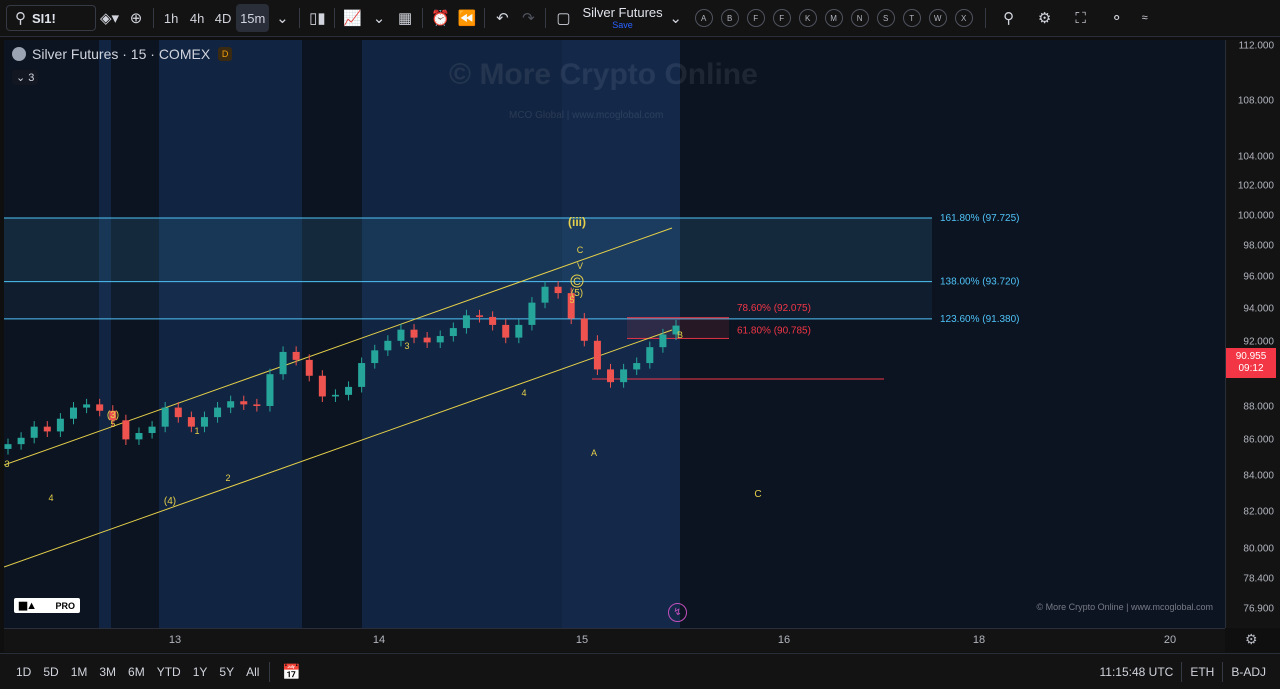 Image resolution: width=1280 pixels, height=689 pixels. Describe the element at coordinates (227, 478) in the screenshot. I see `wave-label: 2` at that location.